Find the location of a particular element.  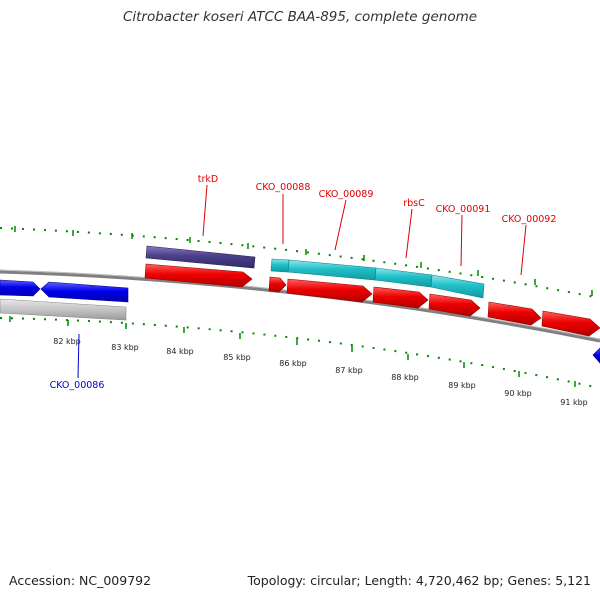

scale-label: 90 kbp is located at coordinates (518, 393).